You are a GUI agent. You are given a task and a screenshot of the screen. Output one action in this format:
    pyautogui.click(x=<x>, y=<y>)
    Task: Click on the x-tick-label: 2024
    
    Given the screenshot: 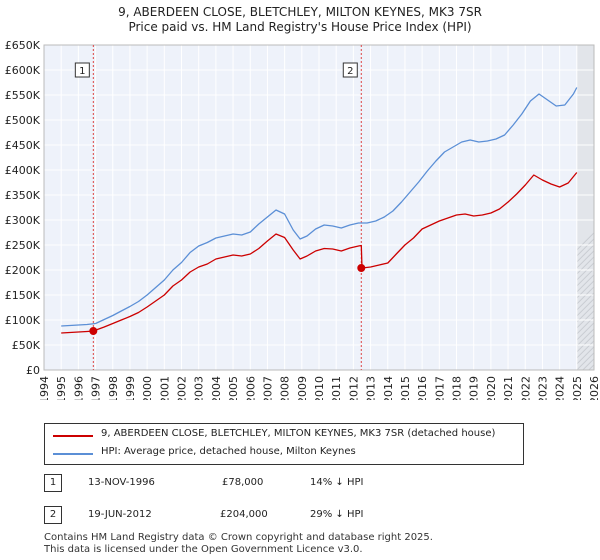 What is the action you would take?
    pyautogui.click(x=560, y=388)
    